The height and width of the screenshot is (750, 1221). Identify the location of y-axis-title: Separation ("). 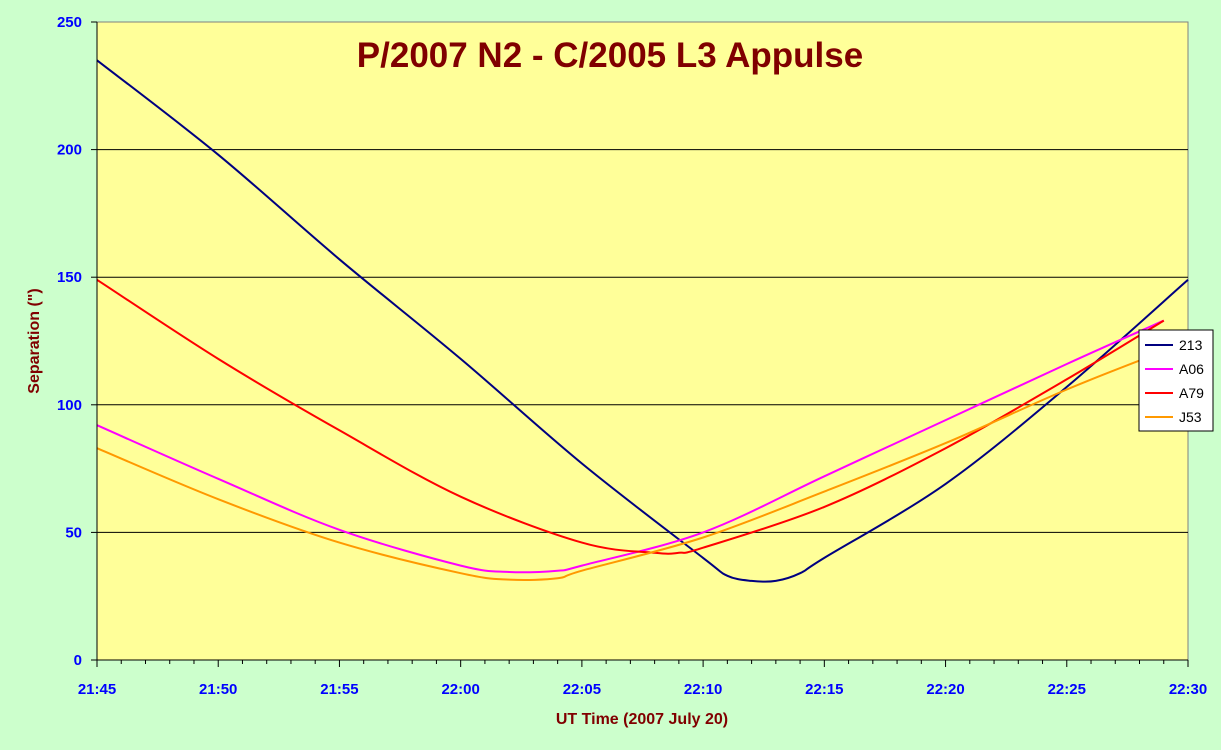
(34, 340).